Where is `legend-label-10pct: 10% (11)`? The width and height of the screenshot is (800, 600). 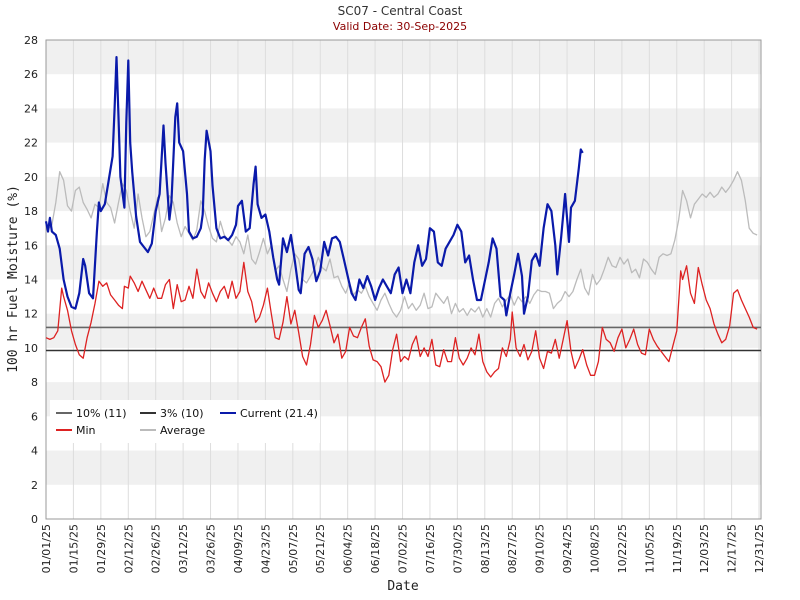 legend-label-10pct: 10% (11) is located at coordinates (101, 413).